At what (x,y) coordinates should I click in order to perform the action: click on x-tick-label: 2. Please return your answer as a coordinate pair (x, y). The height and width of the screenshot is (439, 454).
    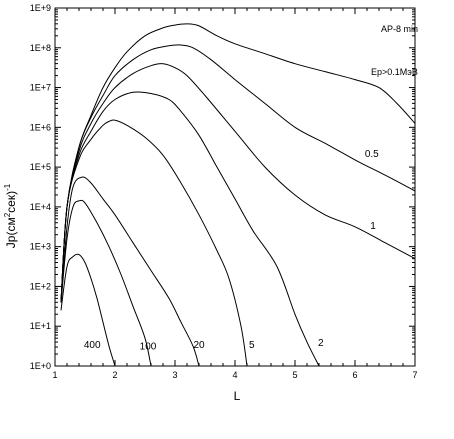
    Looking at the image, I should click on (114, 375).